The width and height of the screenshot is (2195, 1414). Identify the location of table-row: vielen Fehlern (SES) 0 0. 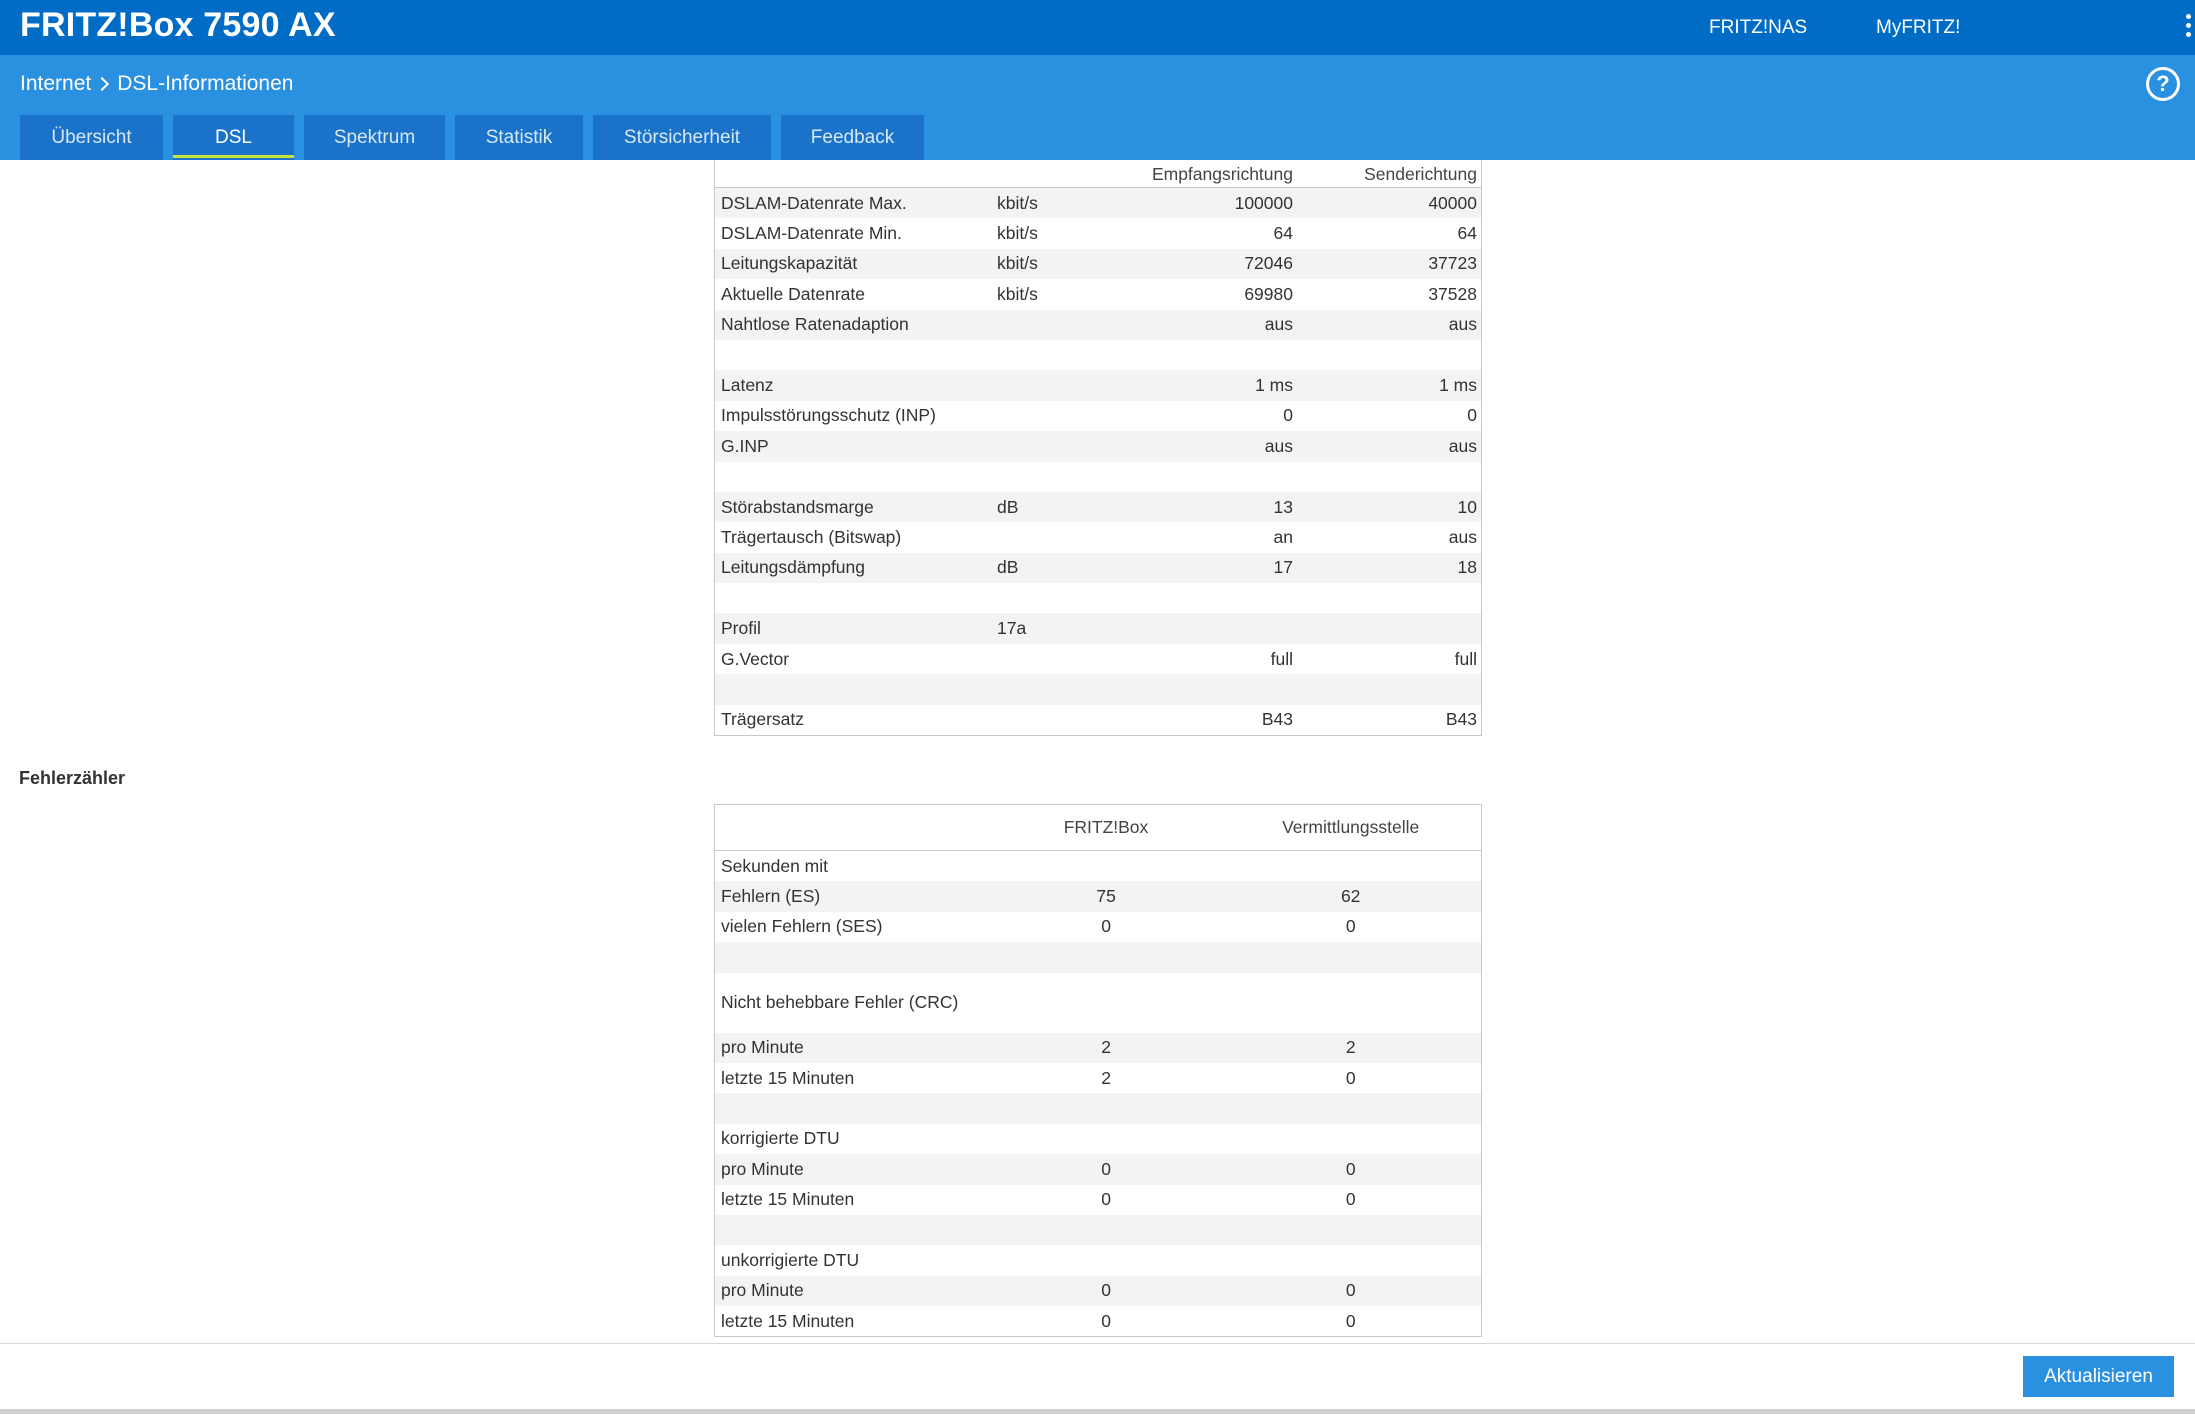
(1098, 927).